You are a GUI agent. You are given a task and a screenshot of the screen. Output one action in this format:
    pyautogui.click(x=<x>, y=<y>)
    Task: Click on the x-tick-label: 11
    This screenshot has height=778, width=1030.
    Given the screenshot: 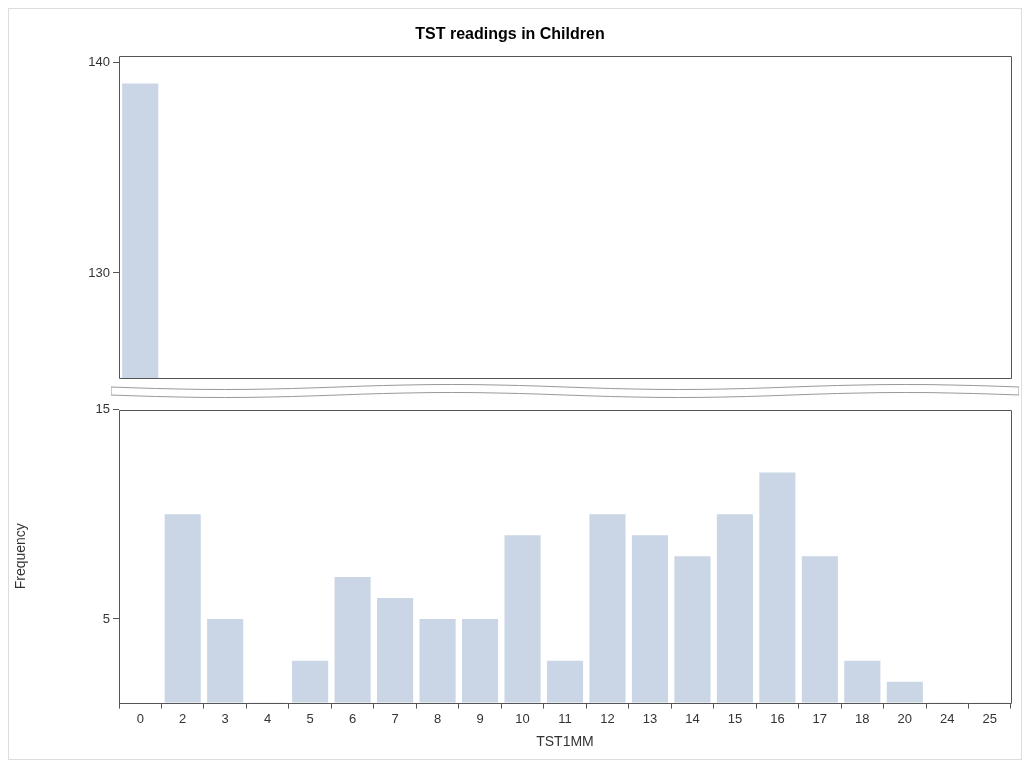 What is the action you would take?
    pyautogui.click(x=565, y=718)
    